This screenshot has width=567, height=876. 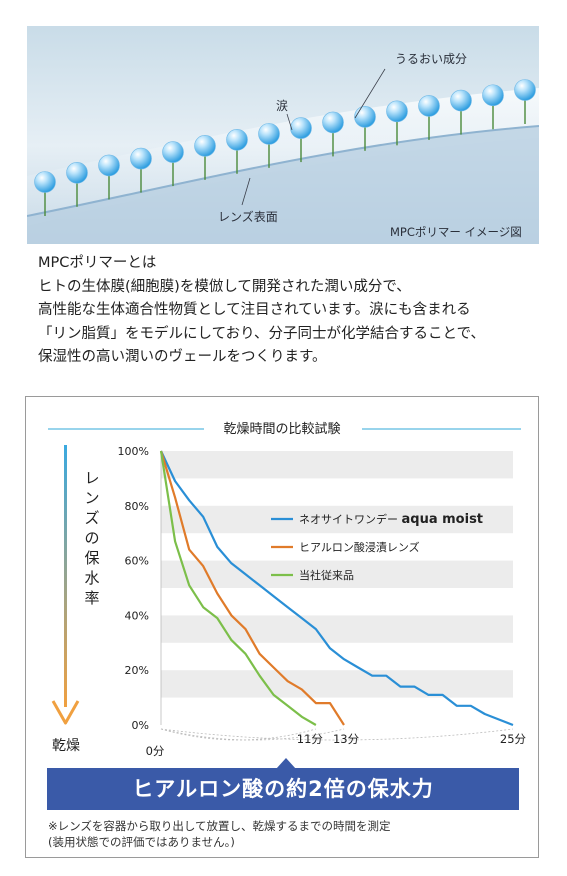 I want to click on moisture-arrow-head, so click(x=65, y=712).